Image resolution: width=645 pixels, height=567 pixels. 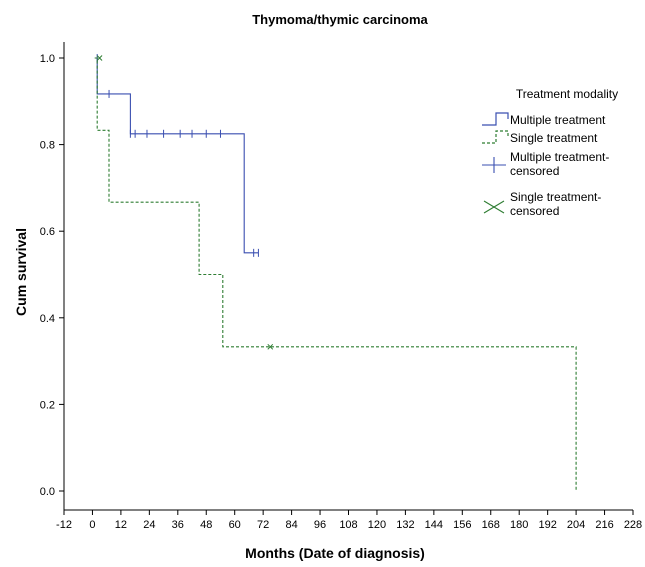 What do you see at coordinates (340, 19) in the screenshot?
I see `chart-title: Thymoma/thymic carcinoma` at bounding box center [340, 19].